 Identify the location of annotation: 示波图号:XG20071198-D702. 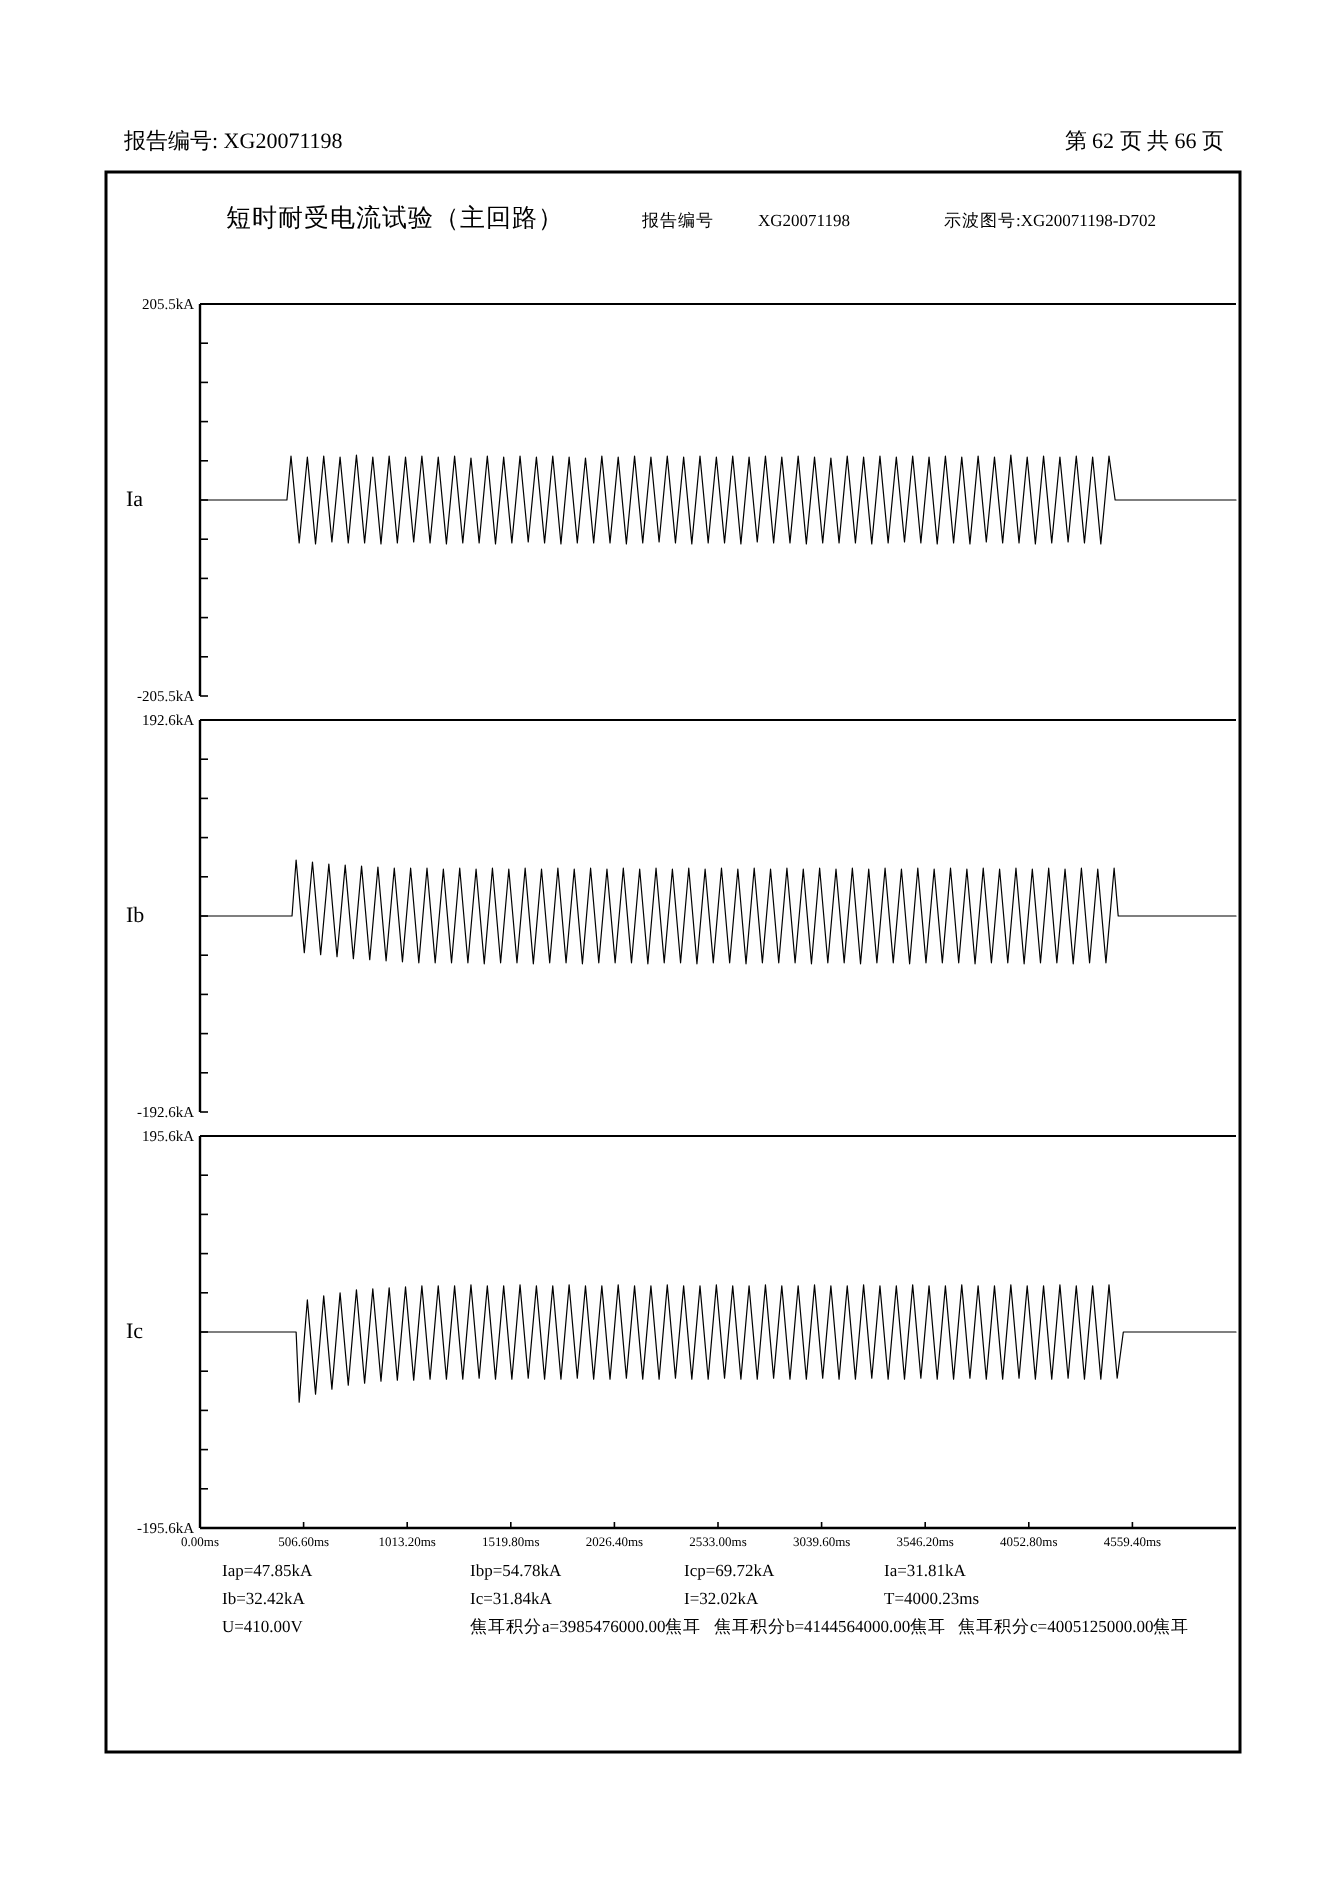
(1050, 220).